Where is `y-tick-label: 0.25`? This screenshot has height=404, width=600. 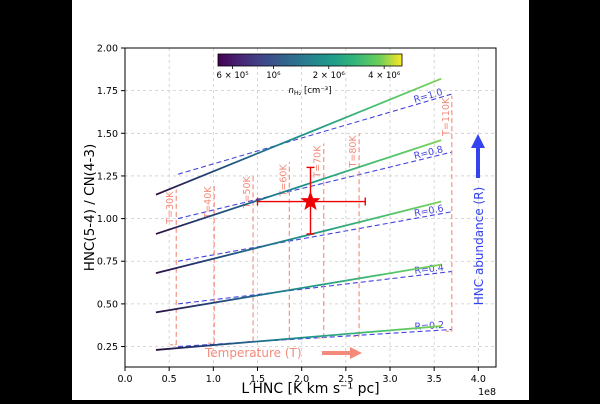
y-tick-label: 0.25 is located at coordinates (107, 347).